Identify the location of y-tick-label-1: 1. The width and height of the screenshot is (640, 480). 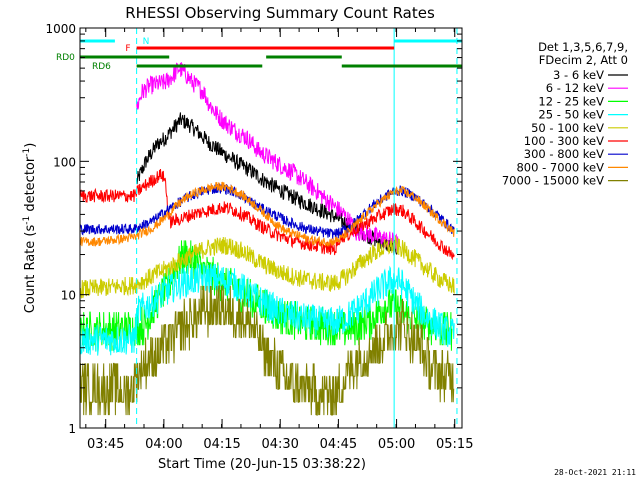
(72, 429).